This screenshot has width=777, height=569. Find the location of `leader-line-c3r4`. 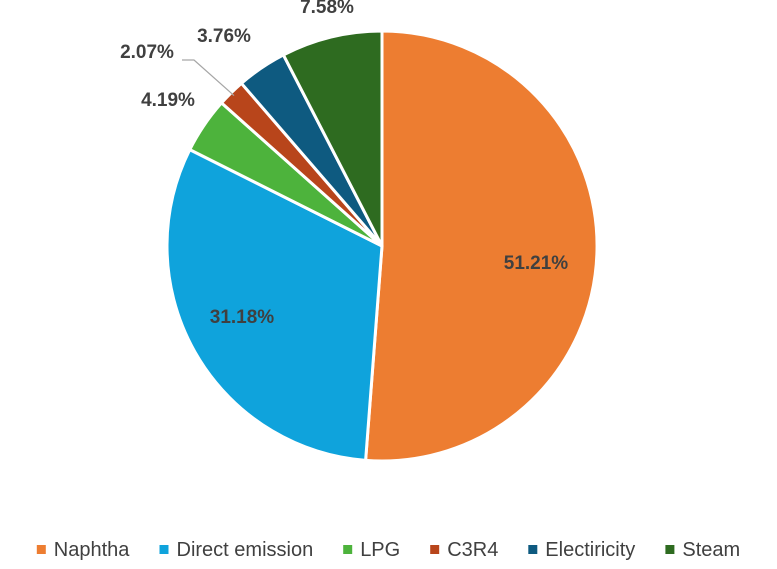

leader-line-c3r4 is located at coordinates (208, 78).